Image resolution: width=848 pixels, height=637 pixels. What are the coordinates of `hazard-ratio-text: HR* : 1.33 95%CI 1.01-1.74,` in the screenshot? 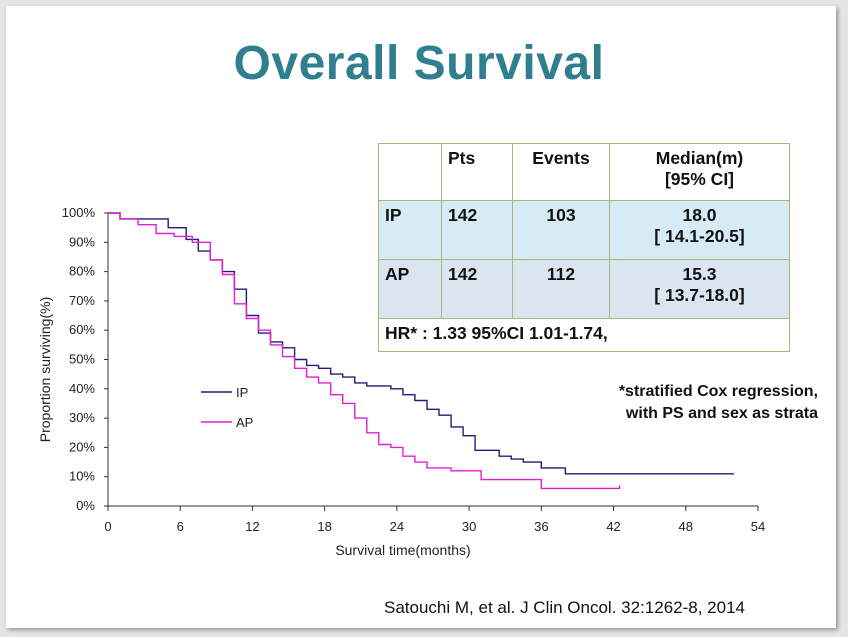 It's located at (584, 335).